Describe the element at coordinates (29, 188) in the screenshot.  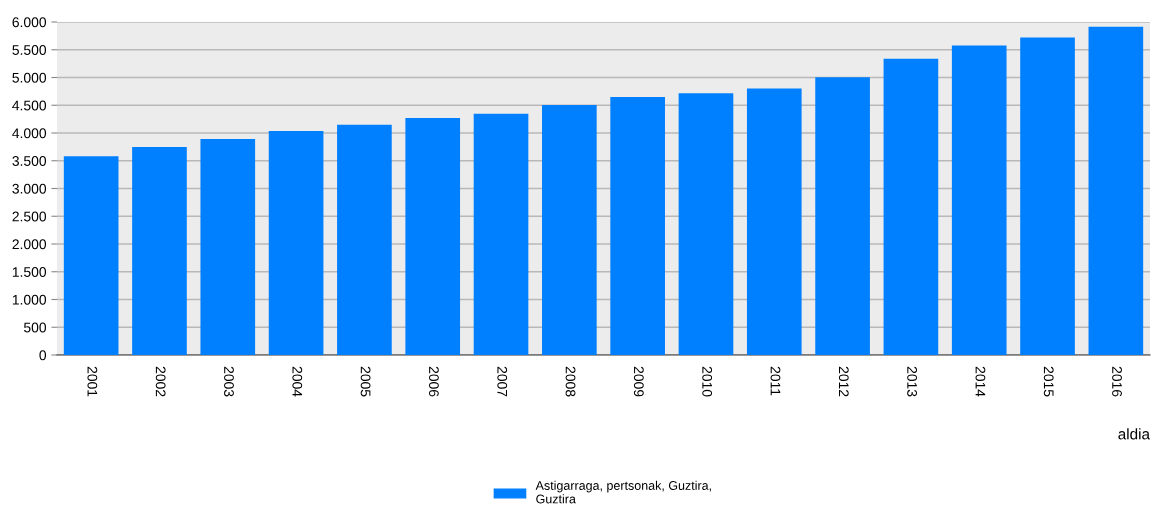
I see `y-tick-label: 3.000` at that location.